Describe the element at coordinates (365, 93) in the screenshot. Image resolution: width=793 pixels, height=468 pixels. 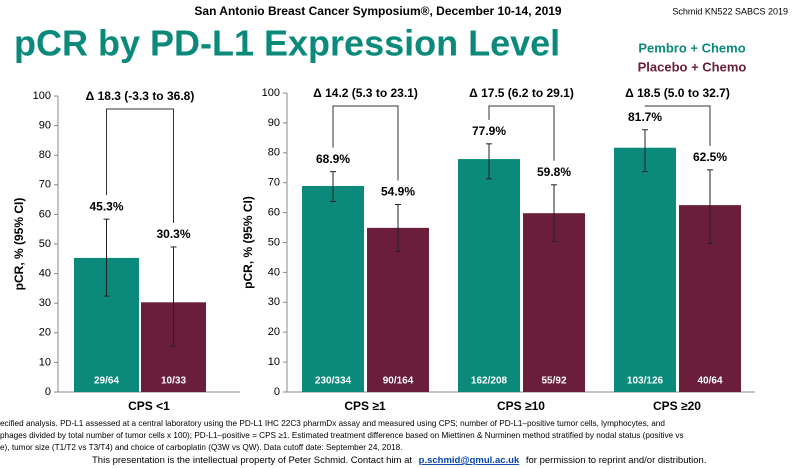
I see `delta-label: Δ 14.2 (5.3 to 23.1)` at that location.